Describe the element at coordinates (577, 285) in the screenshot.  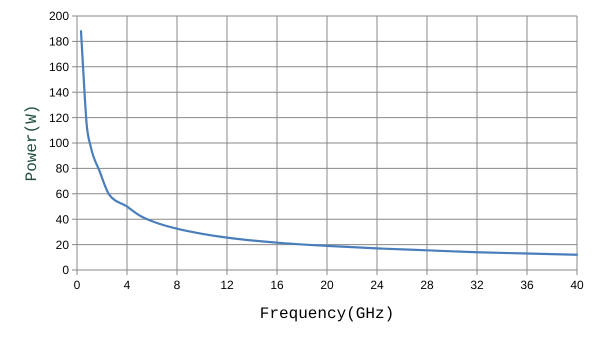
I see `x-tick-label: 40` at that location.